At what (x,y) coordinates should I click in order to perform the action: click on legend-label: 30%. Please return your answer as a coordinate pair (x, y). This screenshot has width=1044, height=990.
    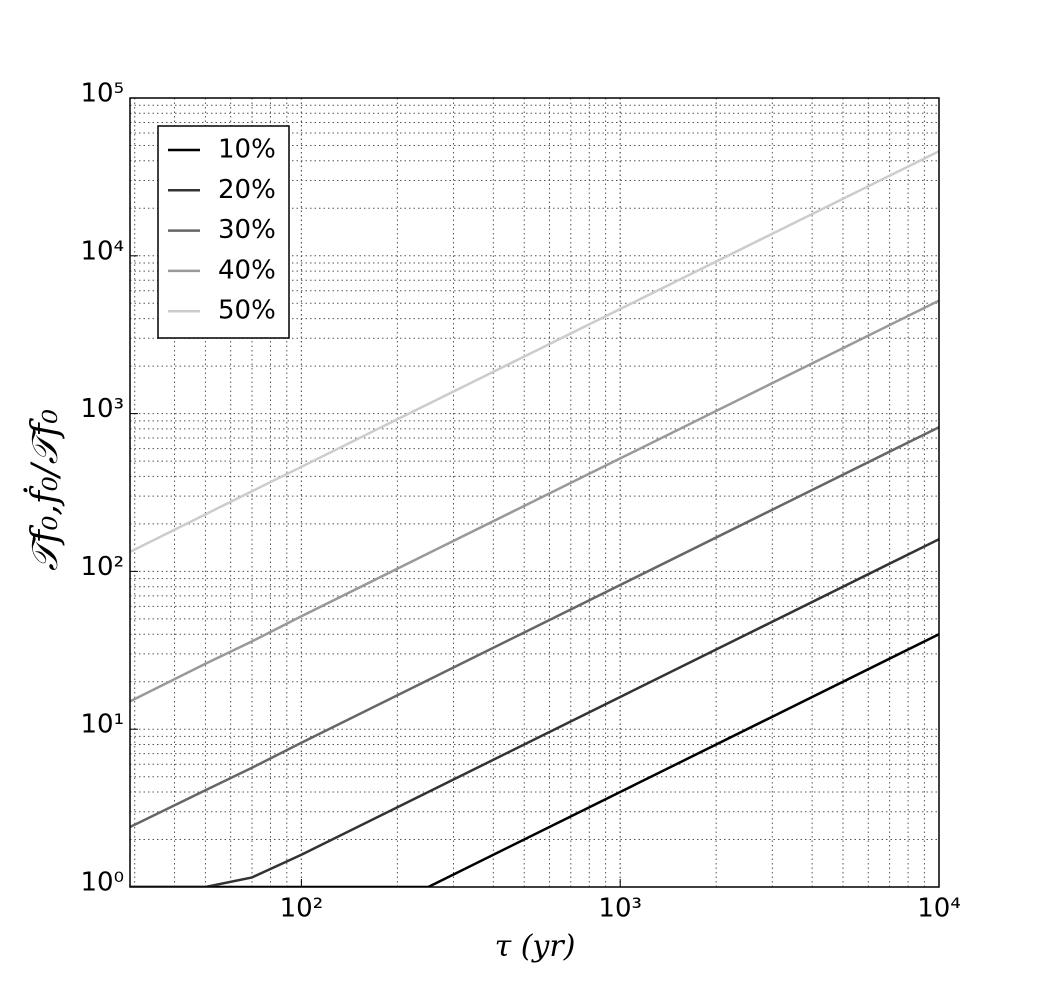
    Looking at the image, I should click on (247, 230).